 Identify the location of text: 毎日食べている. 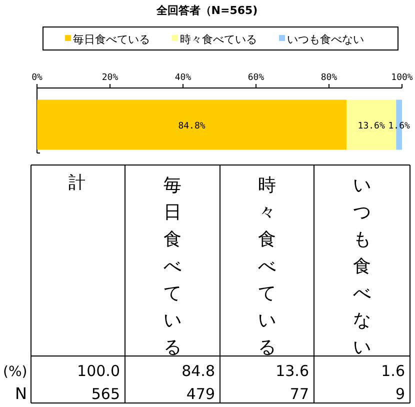
(173, 266).